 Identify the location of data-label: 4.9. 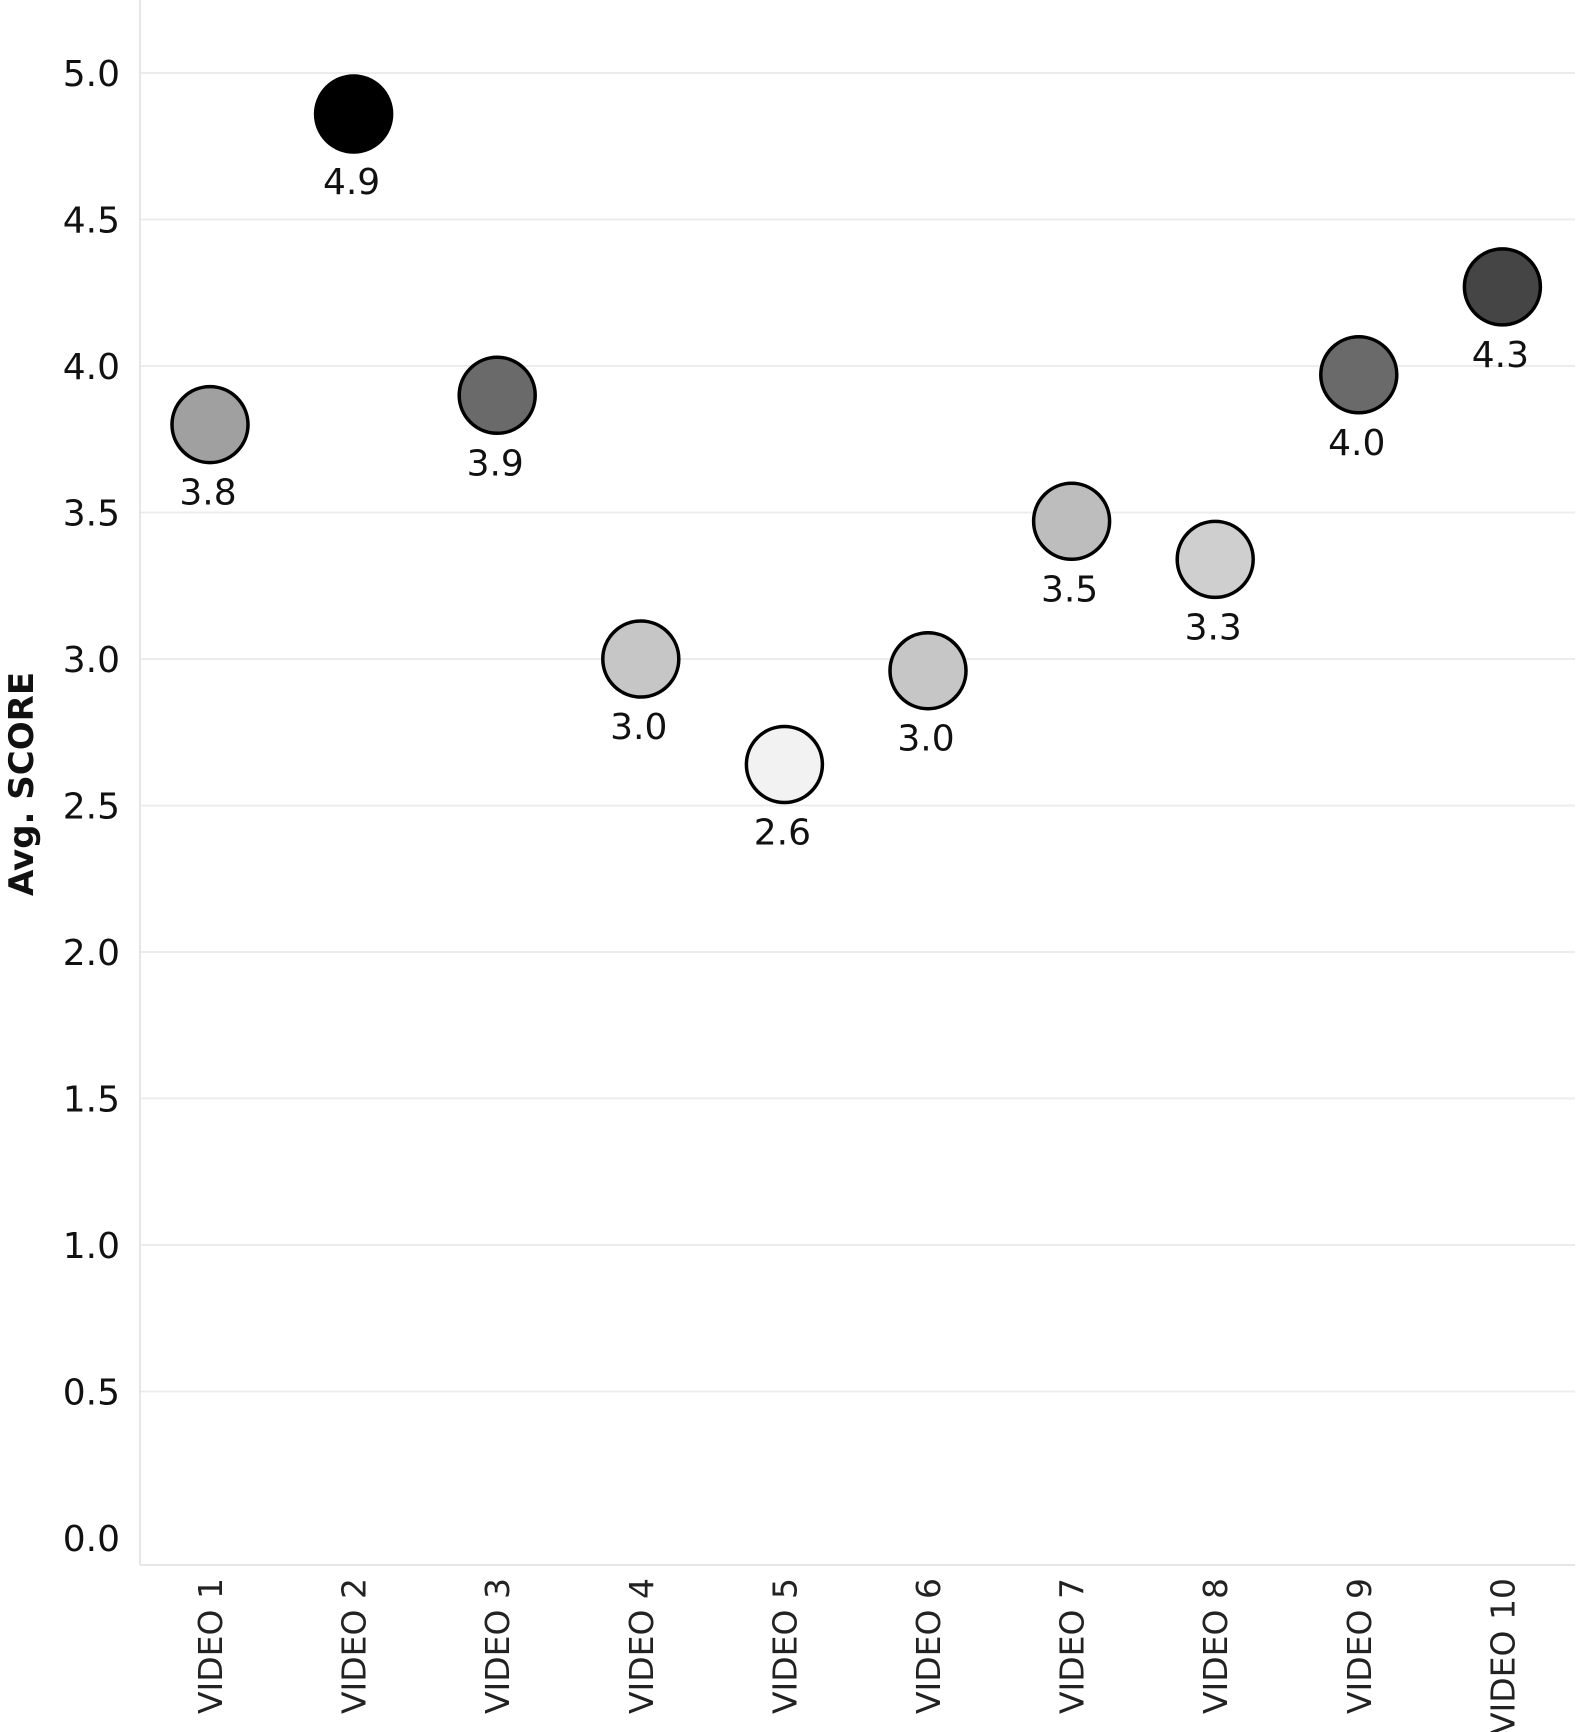
(351, 182).